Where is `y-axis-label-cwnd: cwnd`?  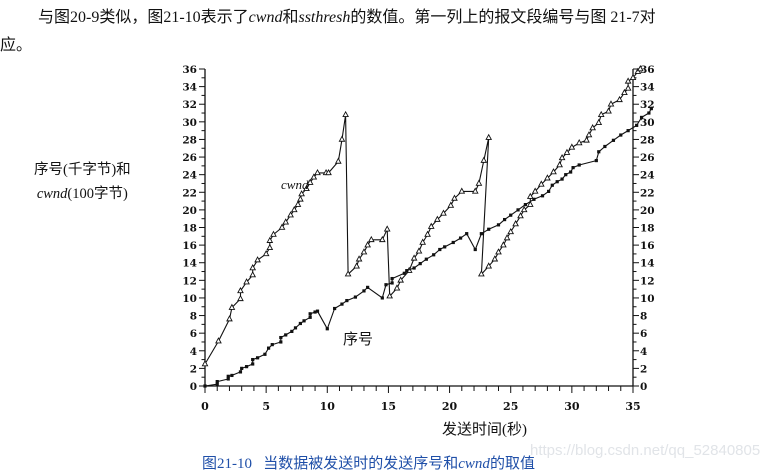
y-axis-label-cwnd: cwnd is located at coordinates (52, 194).